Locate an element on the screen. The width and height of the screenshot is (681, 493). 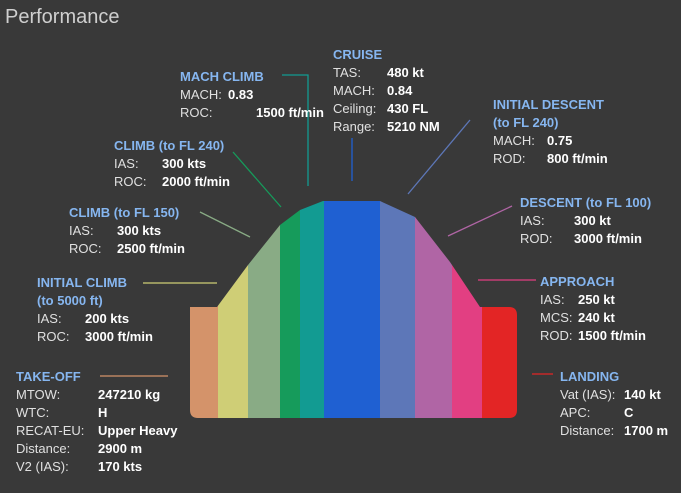
stat-label: RECAT-EU: is located at coordinates (50, 430).